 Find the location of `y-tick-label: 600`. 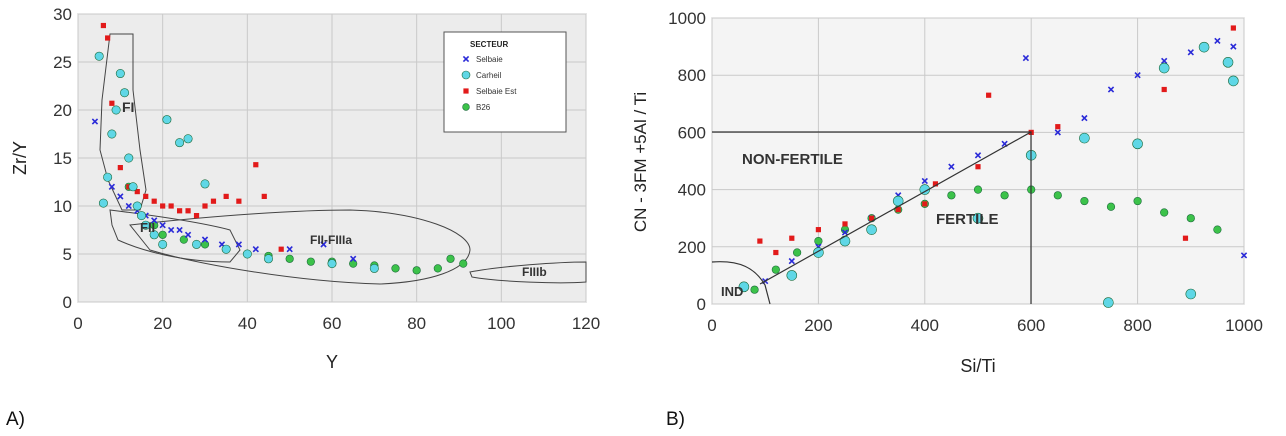

y-tick-label: 600 is located at coordinates (692, 132).